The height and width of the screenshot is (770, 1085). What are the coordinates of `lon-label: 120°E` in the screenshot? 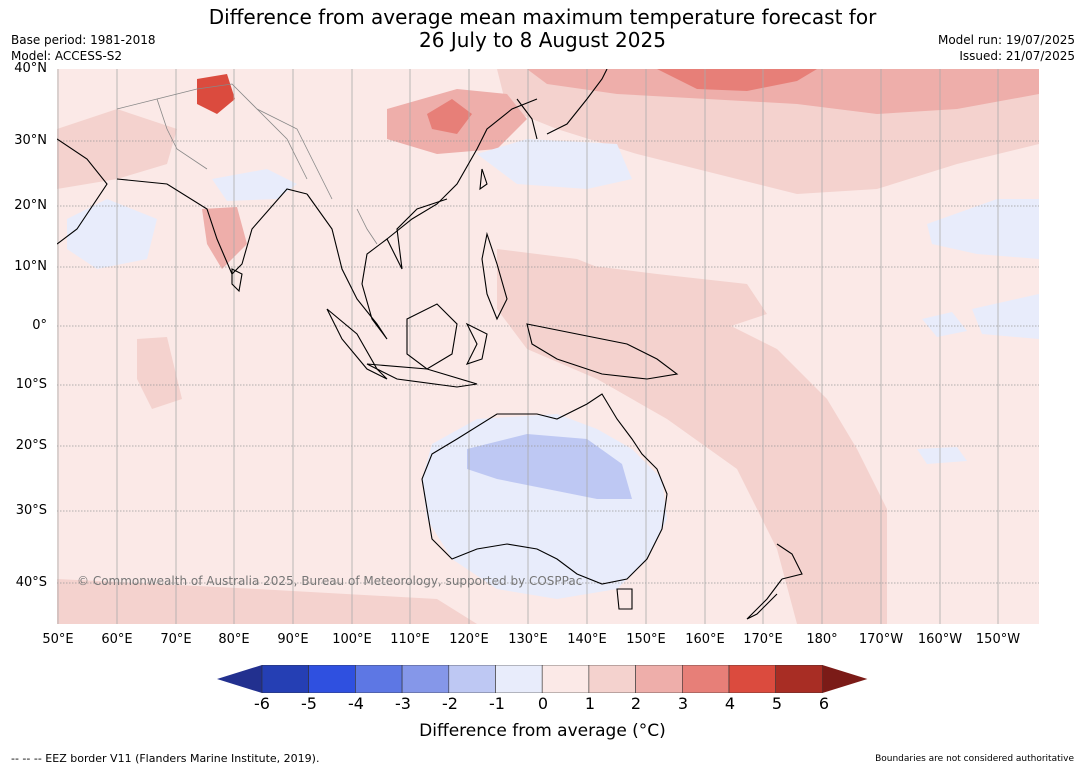 It's located at (469, 639).